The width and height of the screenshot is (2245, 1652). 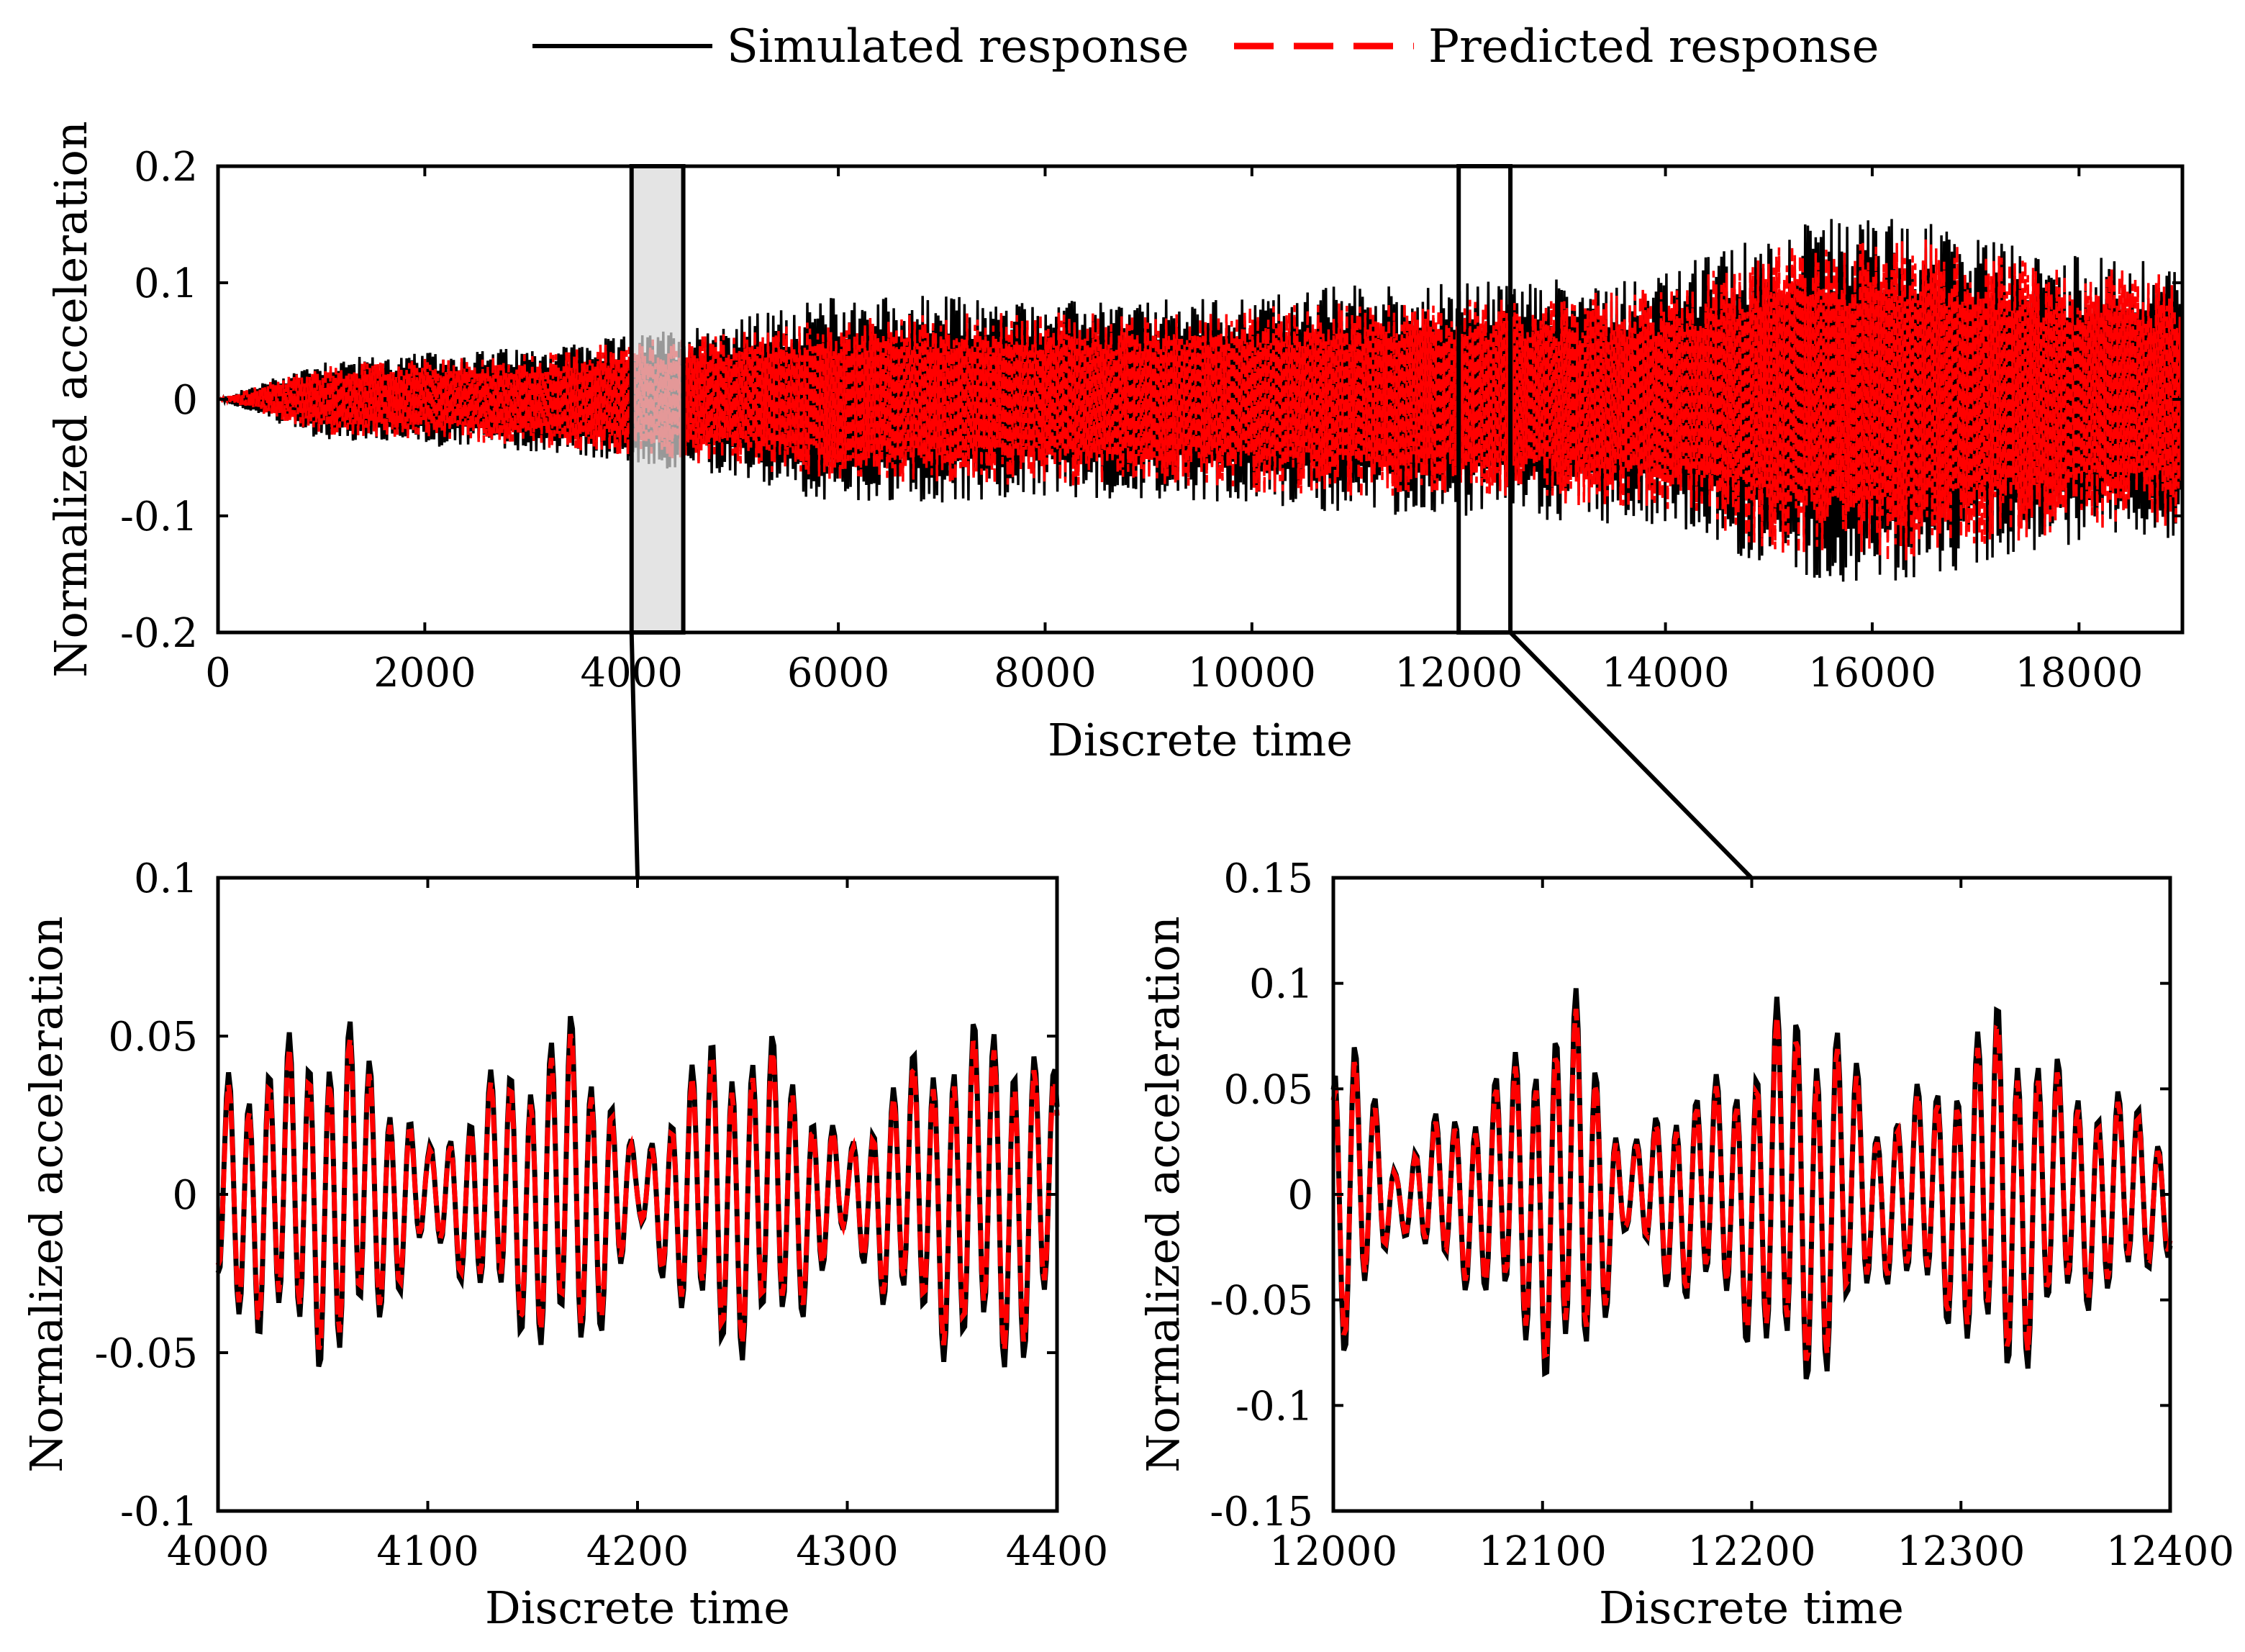 What do you see at coordinates (166, 167) in the screenshot?
I see `ytick-label: 0.2` at bounding box center [166, 167].